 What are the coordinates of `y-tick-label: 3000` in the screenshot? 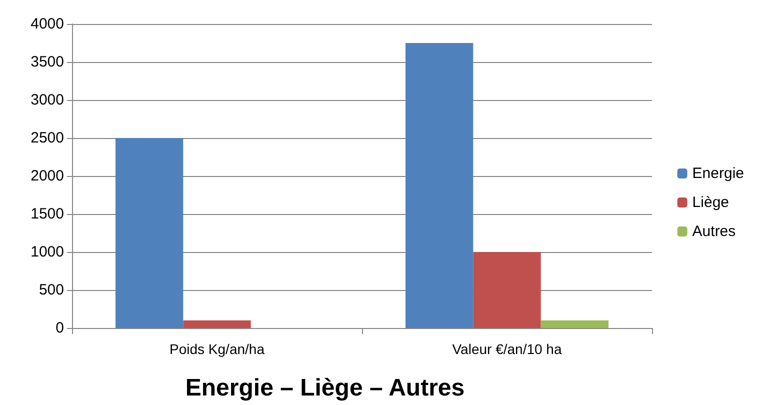 It's located at (47, 100).